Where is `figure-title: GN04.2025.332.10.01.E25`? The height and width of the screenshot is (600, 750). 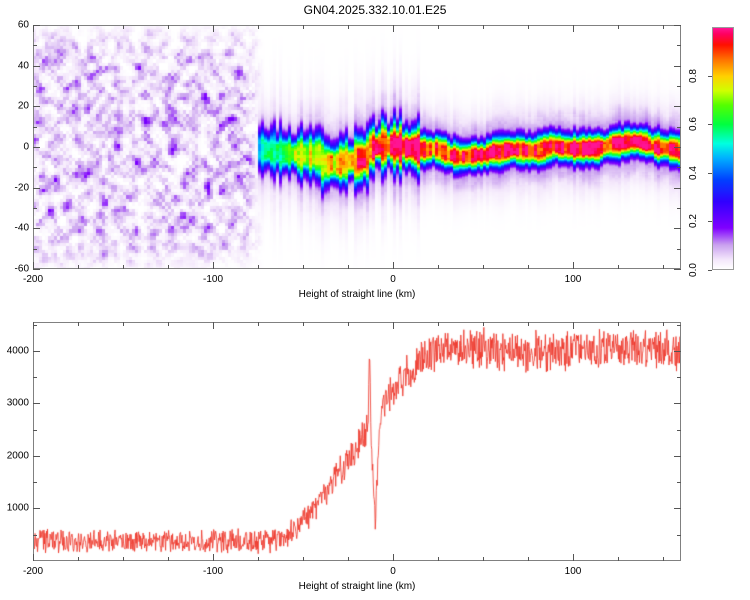 figure-title: GN04.2025.332.10.01.E25 is located at coordinates (375, 10).